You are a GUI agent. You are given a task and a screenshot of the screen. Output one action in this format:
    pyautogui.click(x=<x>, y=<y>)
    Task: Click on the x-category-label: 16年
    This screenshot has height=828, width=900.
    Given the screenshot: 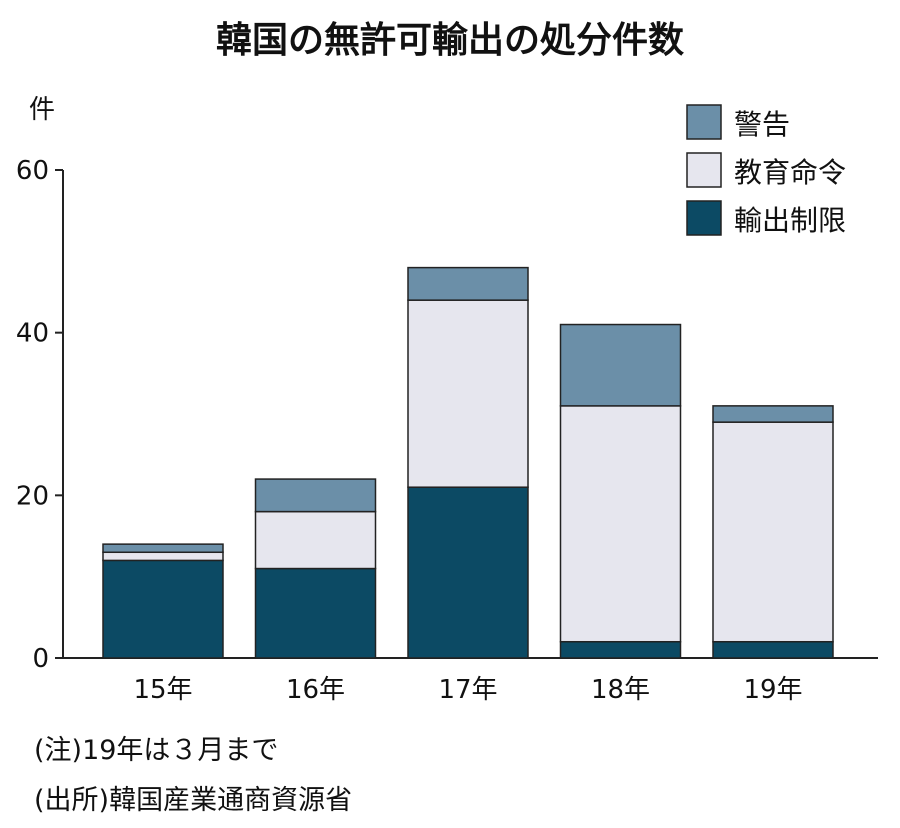 What is the action you would take?
    pyautogui.click(x=315, y=690)
    